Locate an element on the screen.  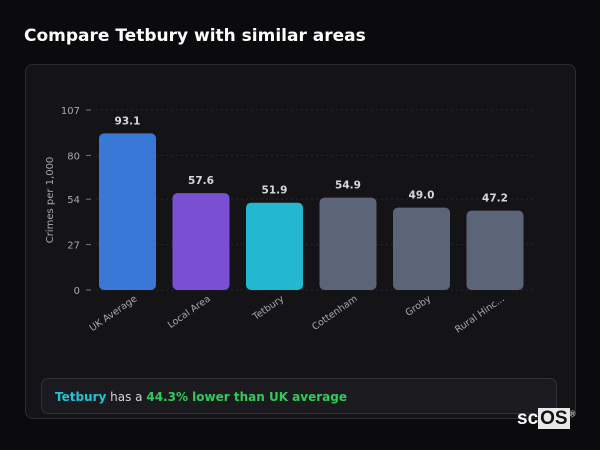
bar-value-label: 57.6 is located at coordinates (201, 181).